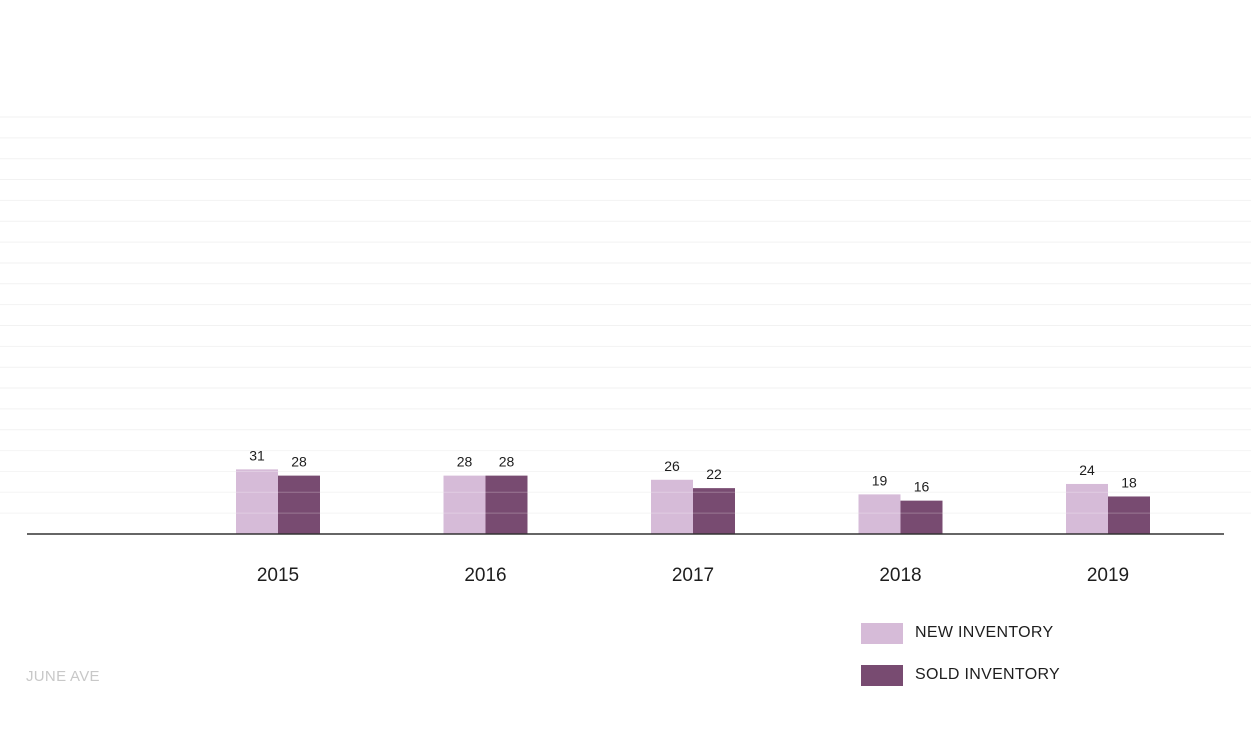 The height and width of the screenshot is (730, 1251). Describe the element at coordinates (464, 504) in the screenshot. I see `bar-new-inventory-2016` at that location.